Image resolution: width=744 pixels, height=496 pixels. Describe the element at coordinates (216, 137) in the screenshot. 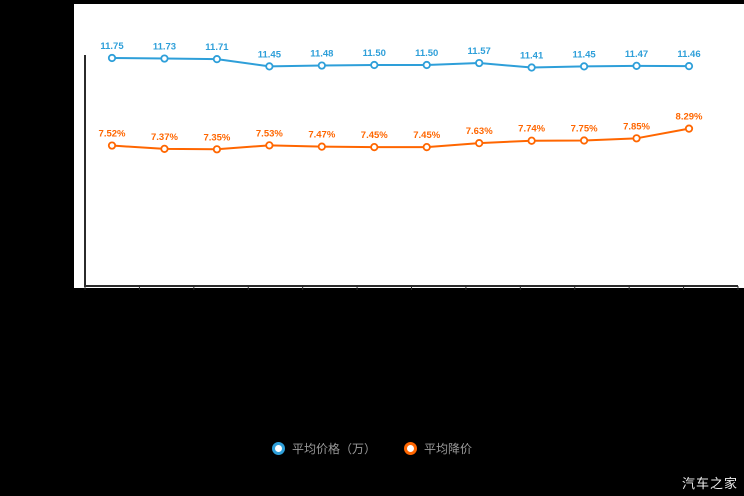

I see `data-point-label: 7.35%` at that location.